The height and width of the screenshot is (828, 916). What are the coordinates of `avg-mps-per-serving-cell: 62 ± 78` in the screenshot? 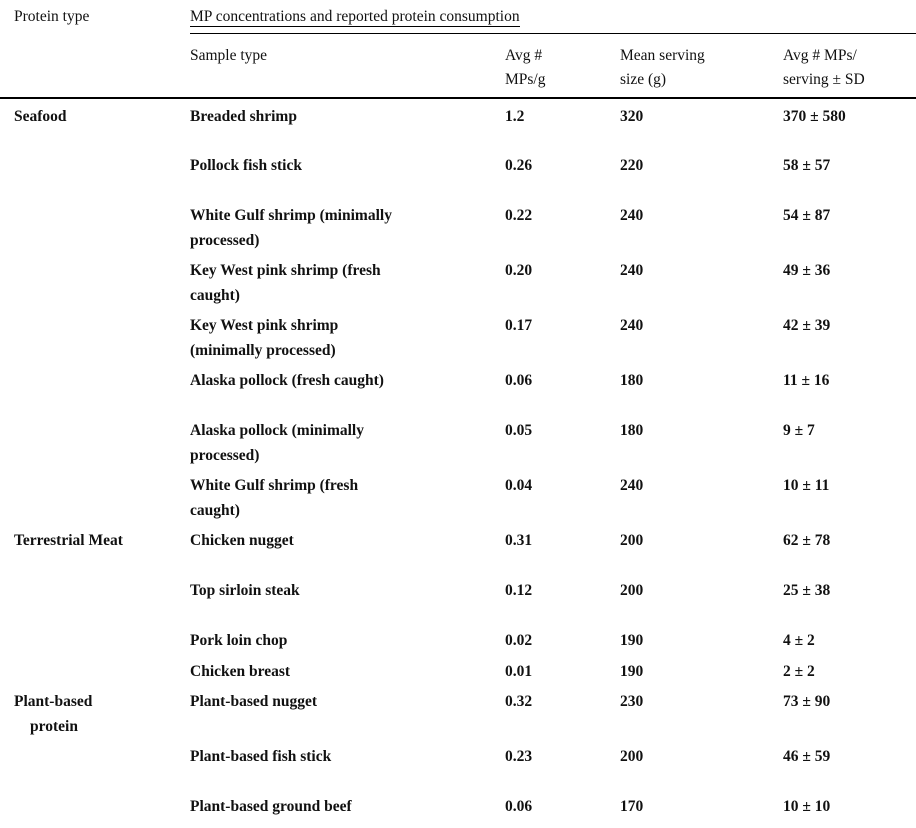 It's located at (807, 540).